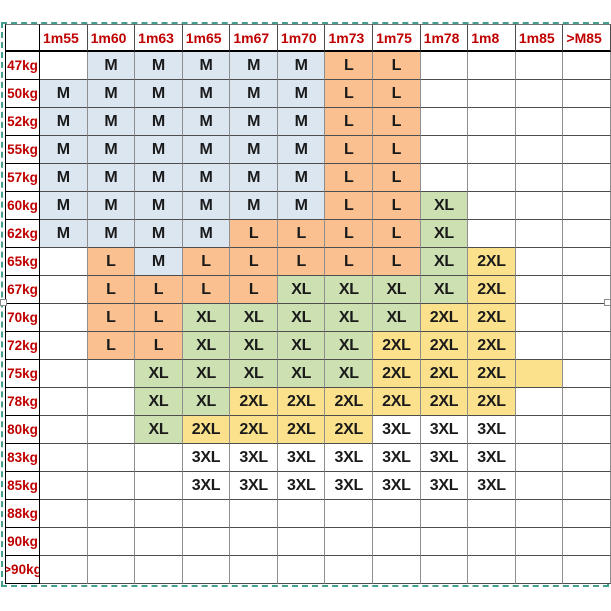 The image size is (611, 611). Describe the element at coordinates (301, 38) in the screenshot. I see `height-header: 1m70` at that location.